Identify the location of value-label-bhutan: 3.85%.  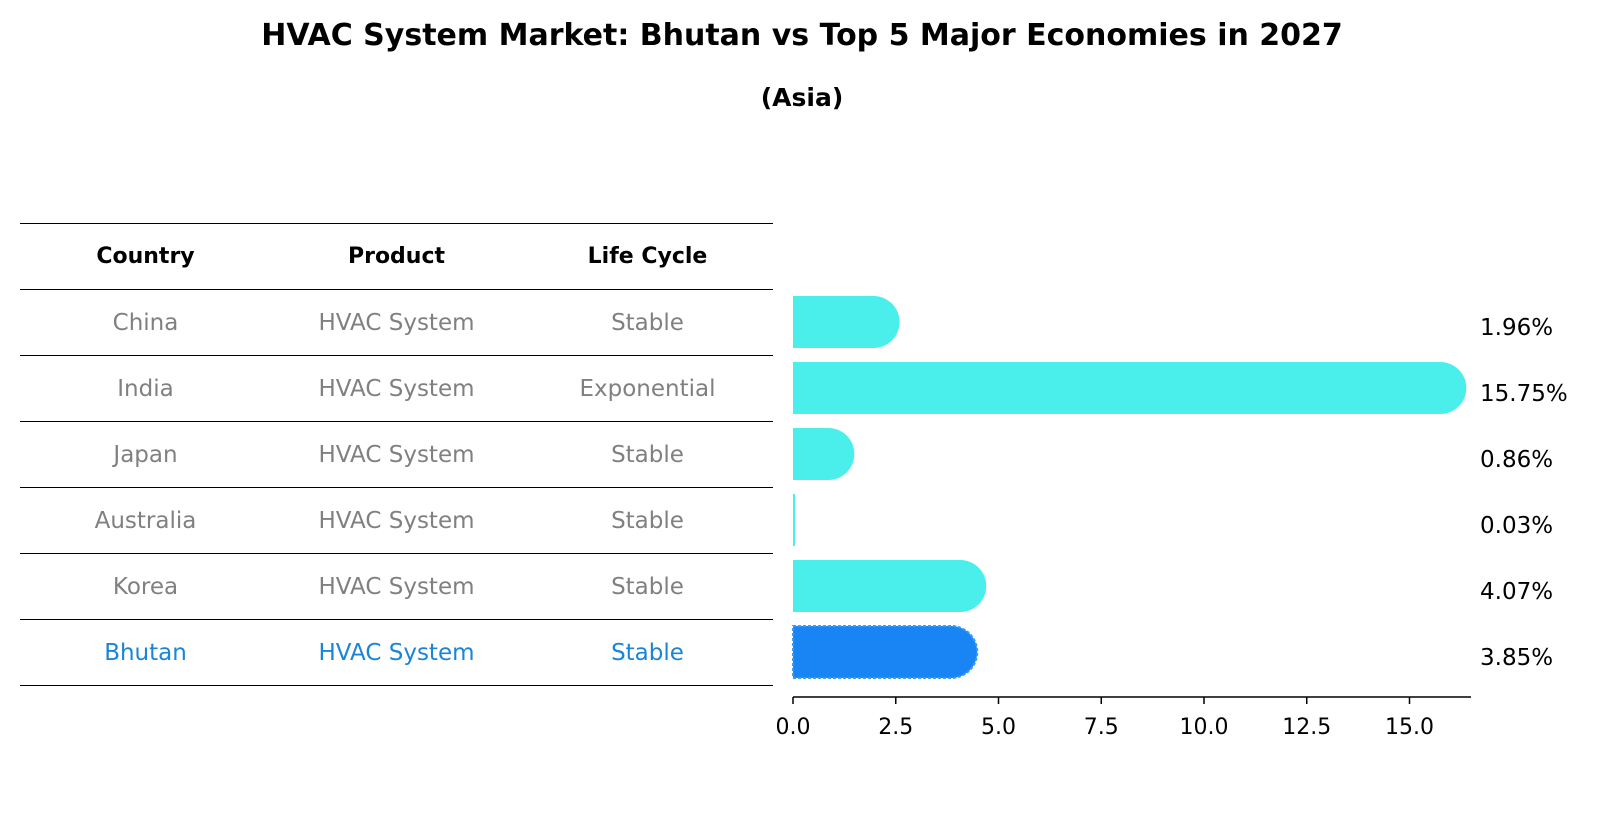
(1516, 658).